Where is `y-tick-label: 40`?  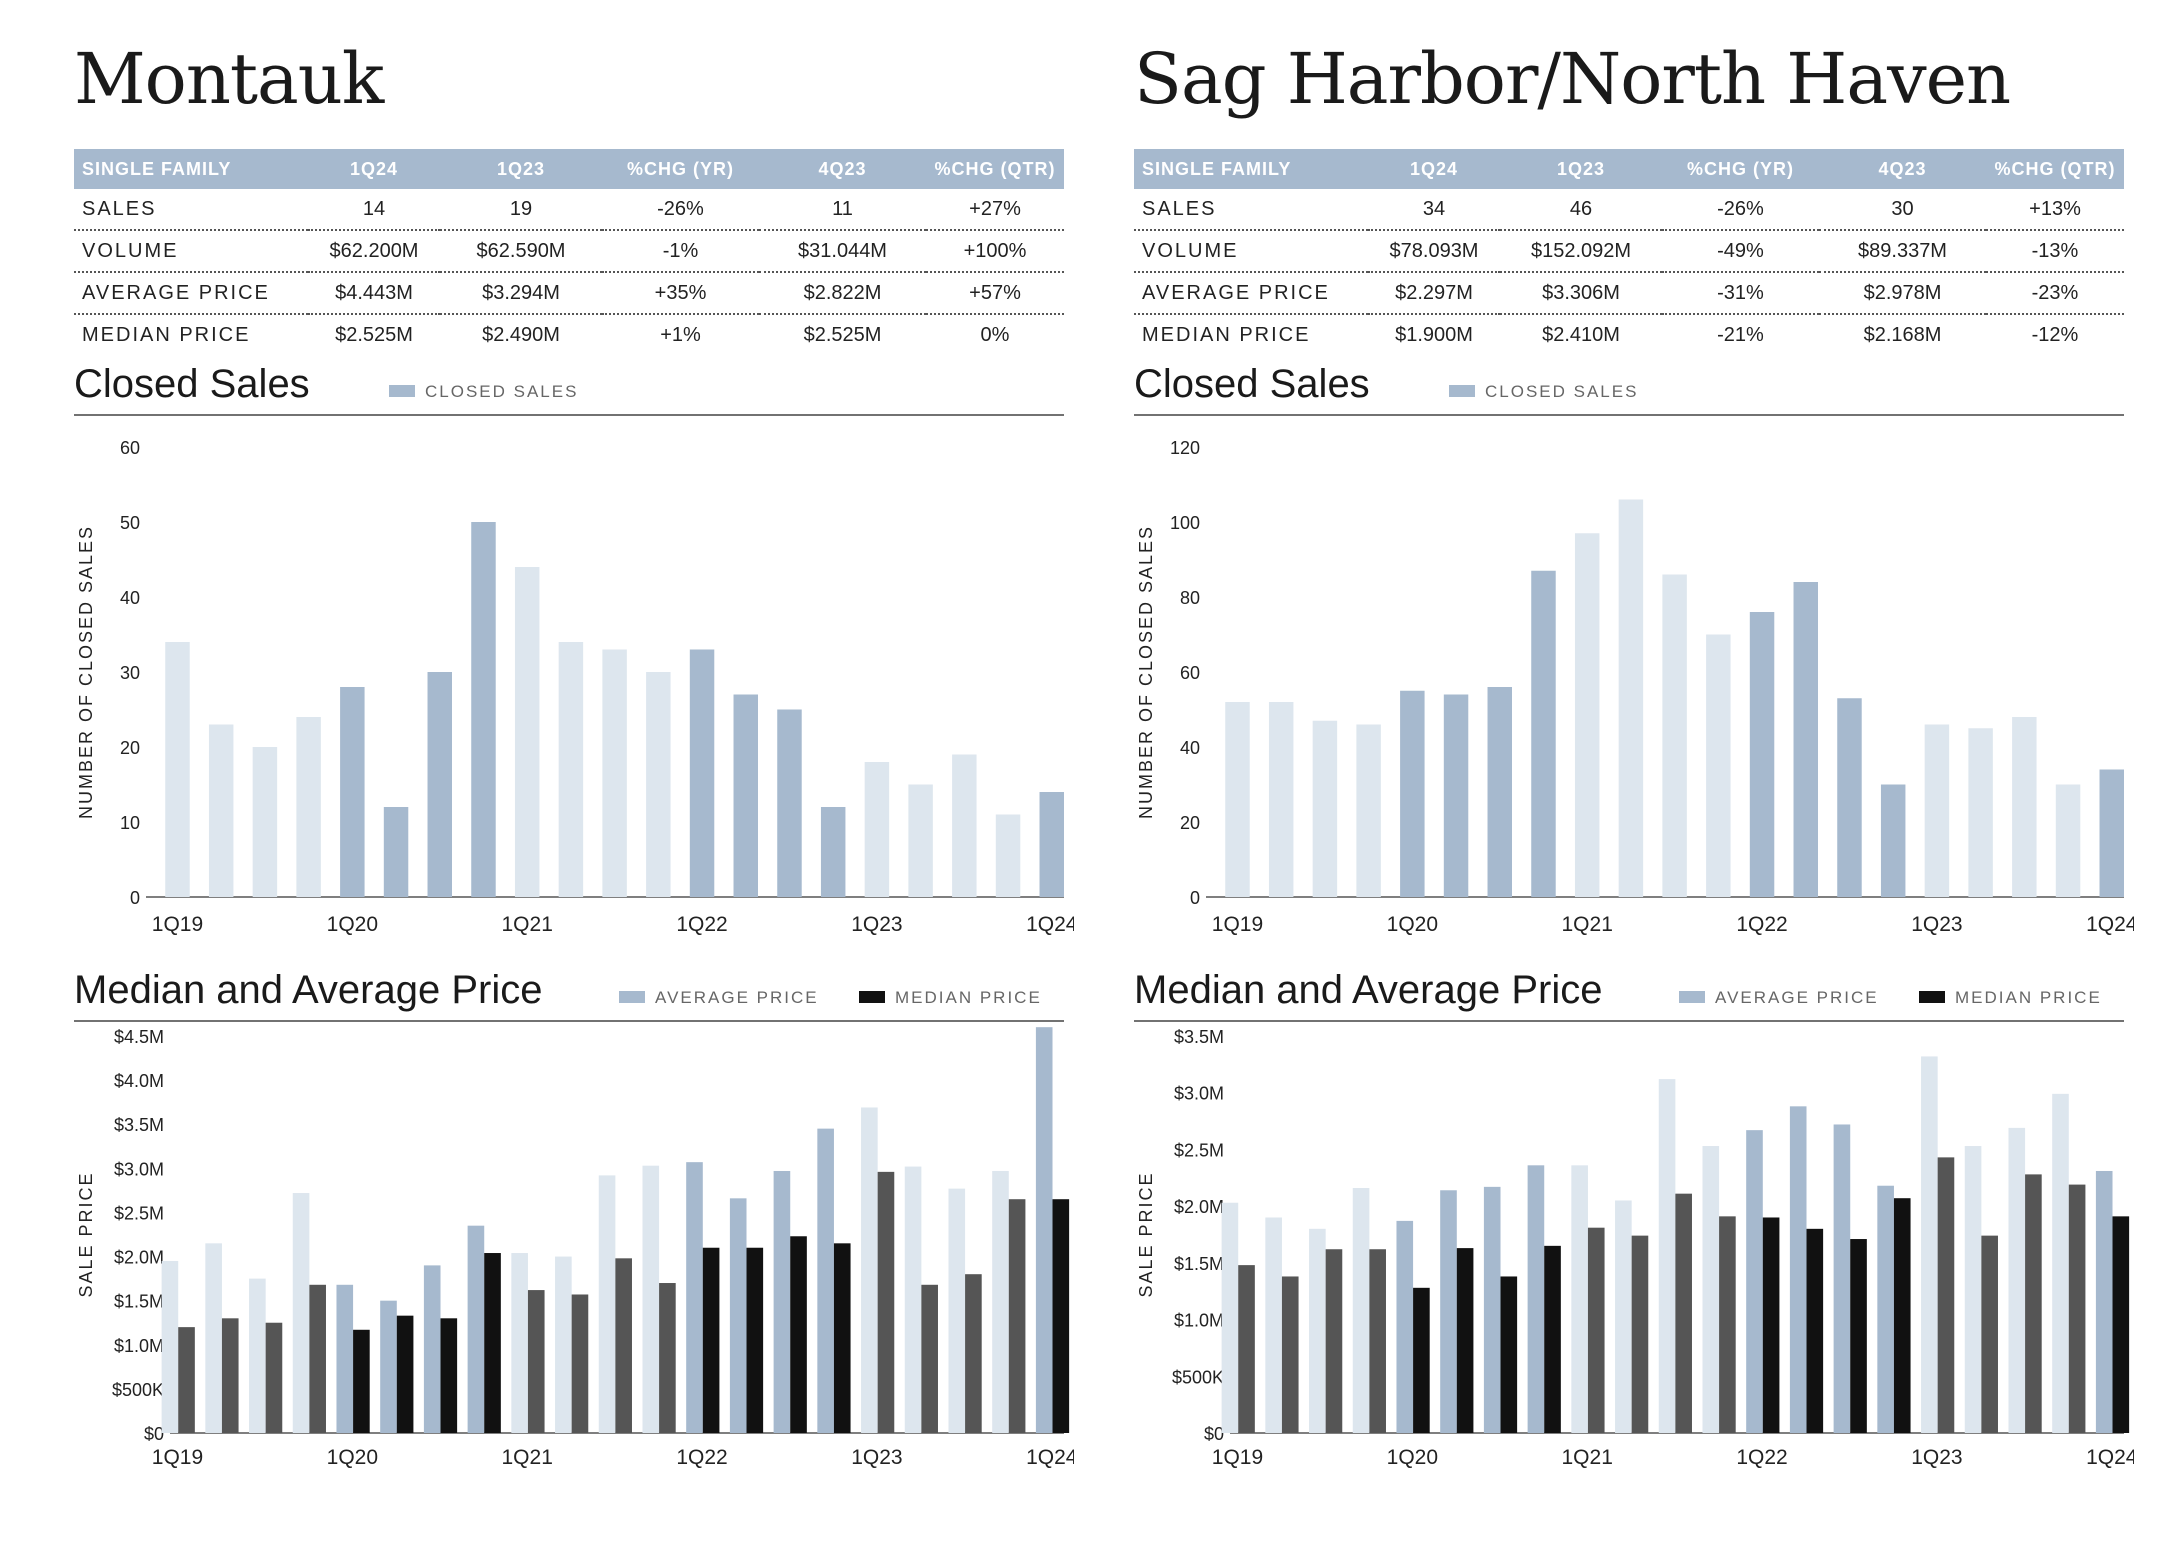
y-tick-label: 40 is located at coordinates (1190, 748).